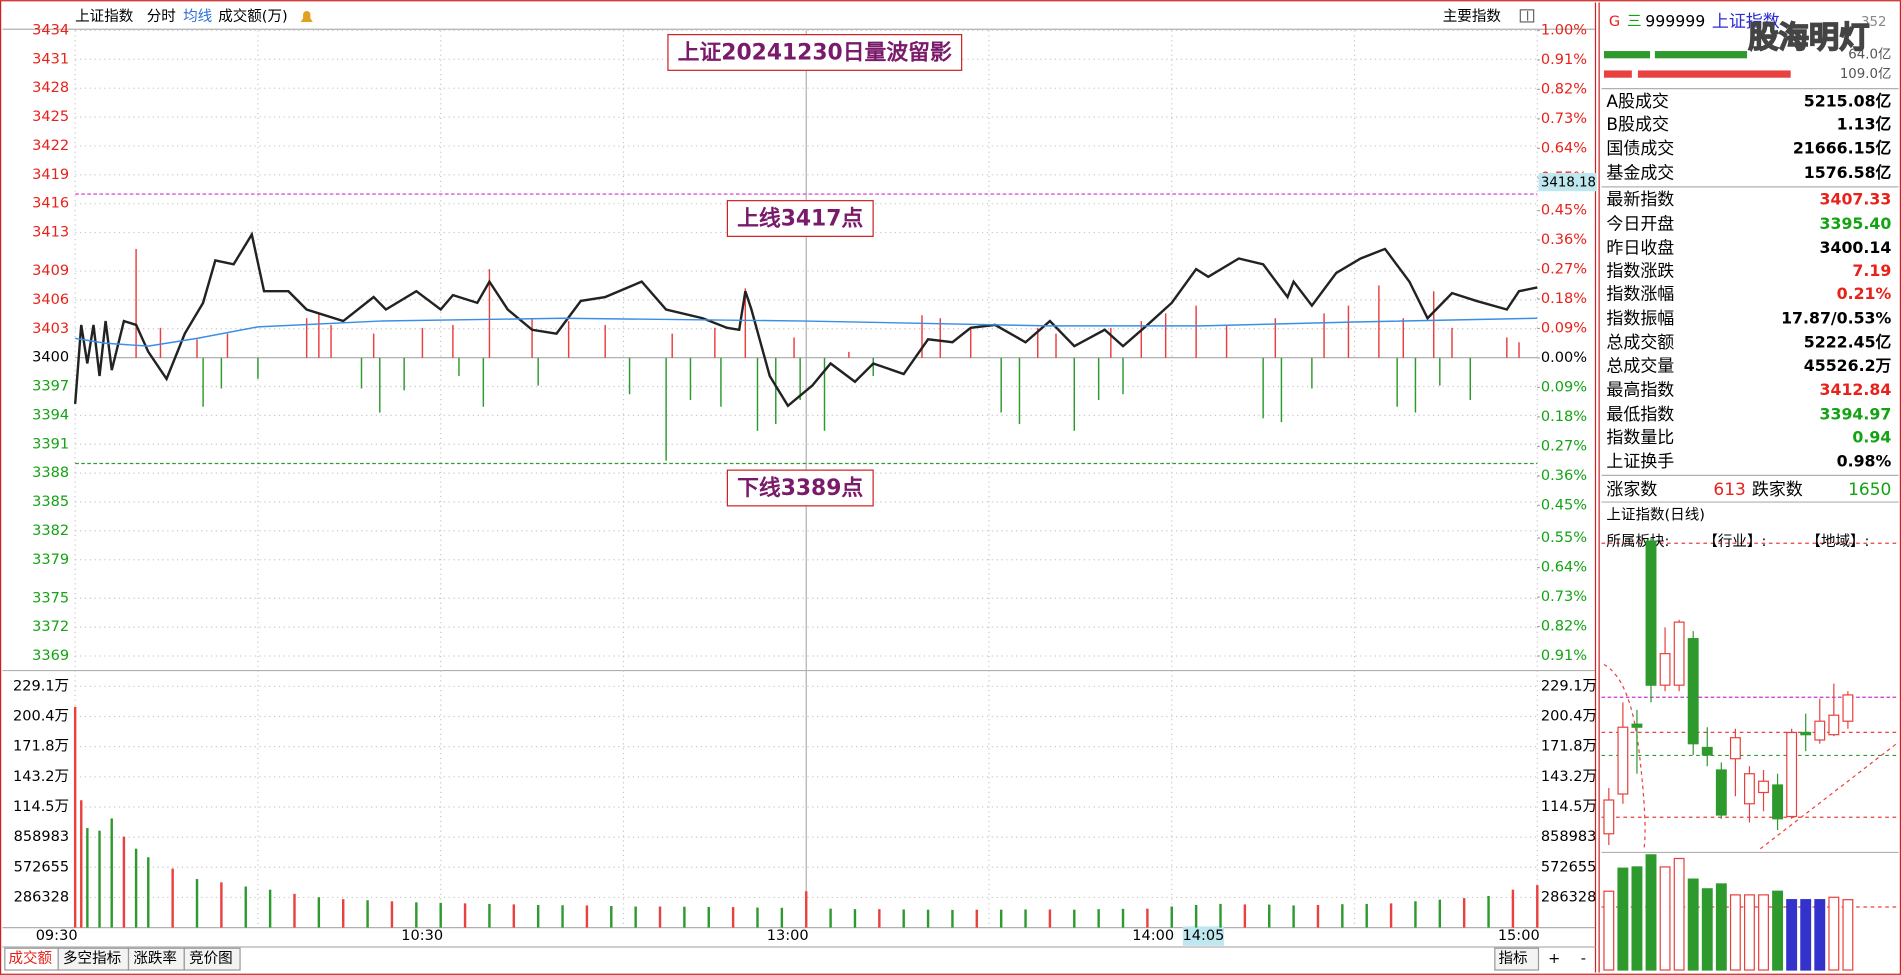 This screenshot has width=1901, height=975. Describe the element at coordinates (104, 16) in the screenshot. I see `toolbar-item: 上证指数` at that location.